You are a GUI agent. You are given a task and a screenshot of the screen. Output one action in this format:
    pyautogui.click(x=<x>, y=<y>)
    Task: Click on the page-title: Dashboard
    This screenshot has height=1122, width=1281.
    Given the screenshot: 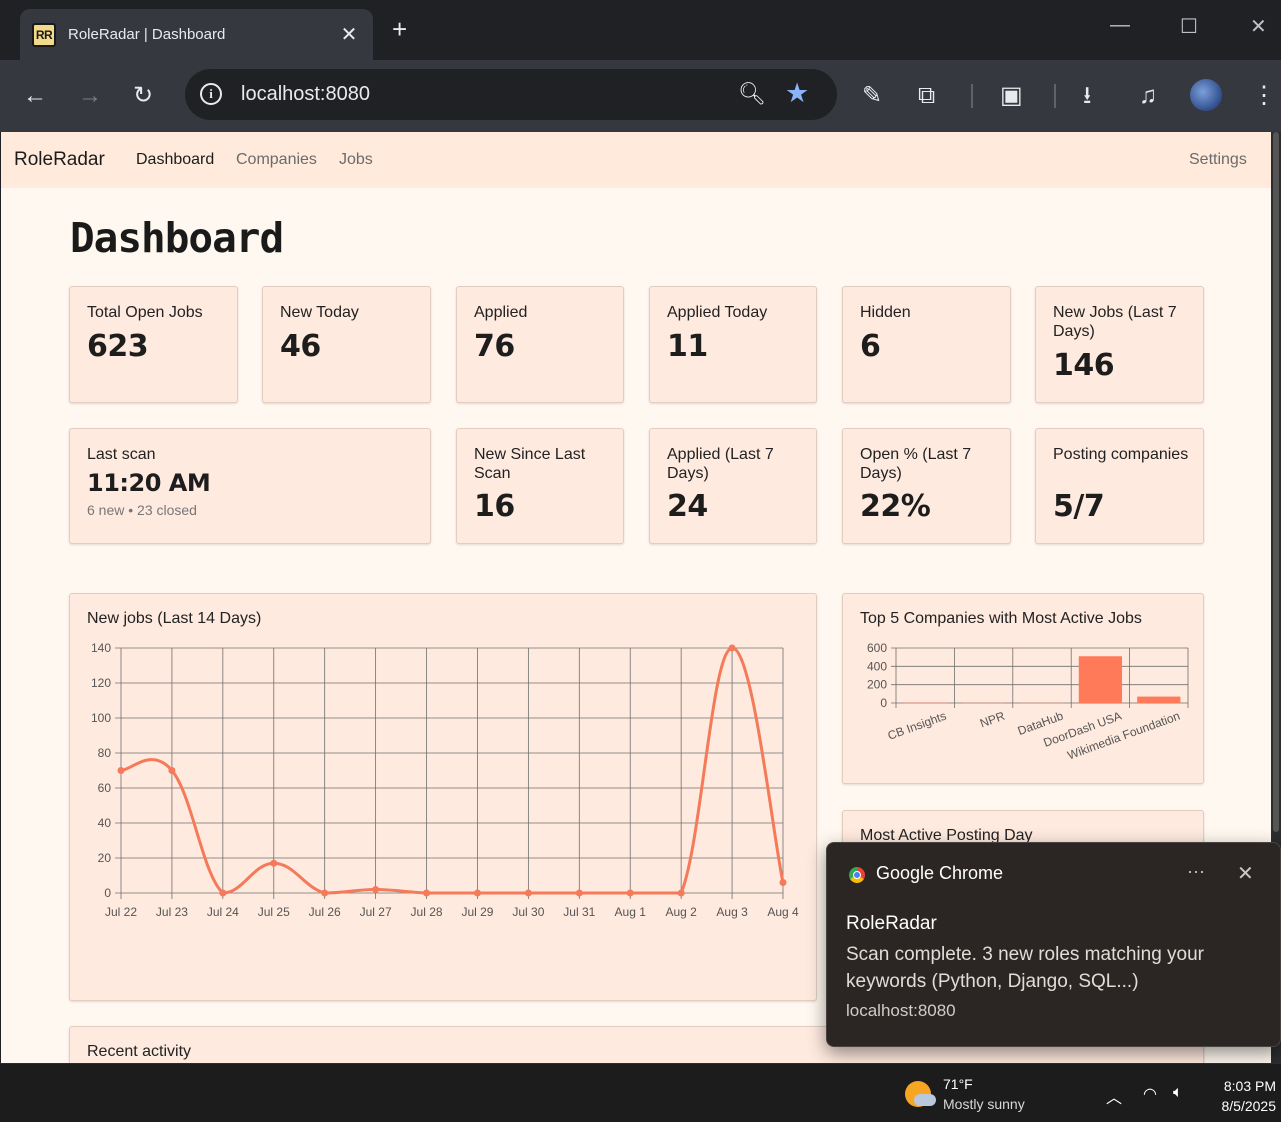 What is the action you would take?
    pyautogui.click(x=177, y=238)
    